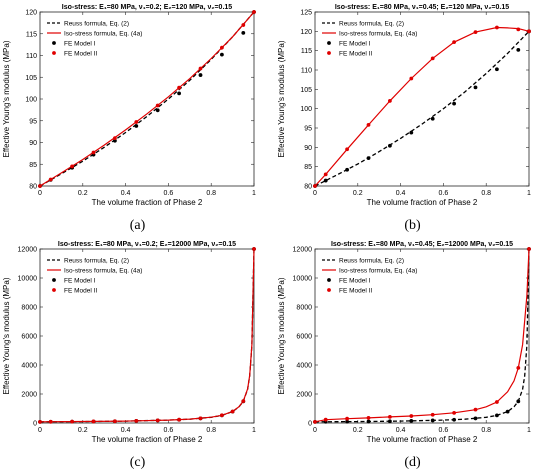 This screenshot has width=550, height=474. Describe the element at coordinates (29, 395) in the screenshot. I see `y-tick-label: 2000` at that location.